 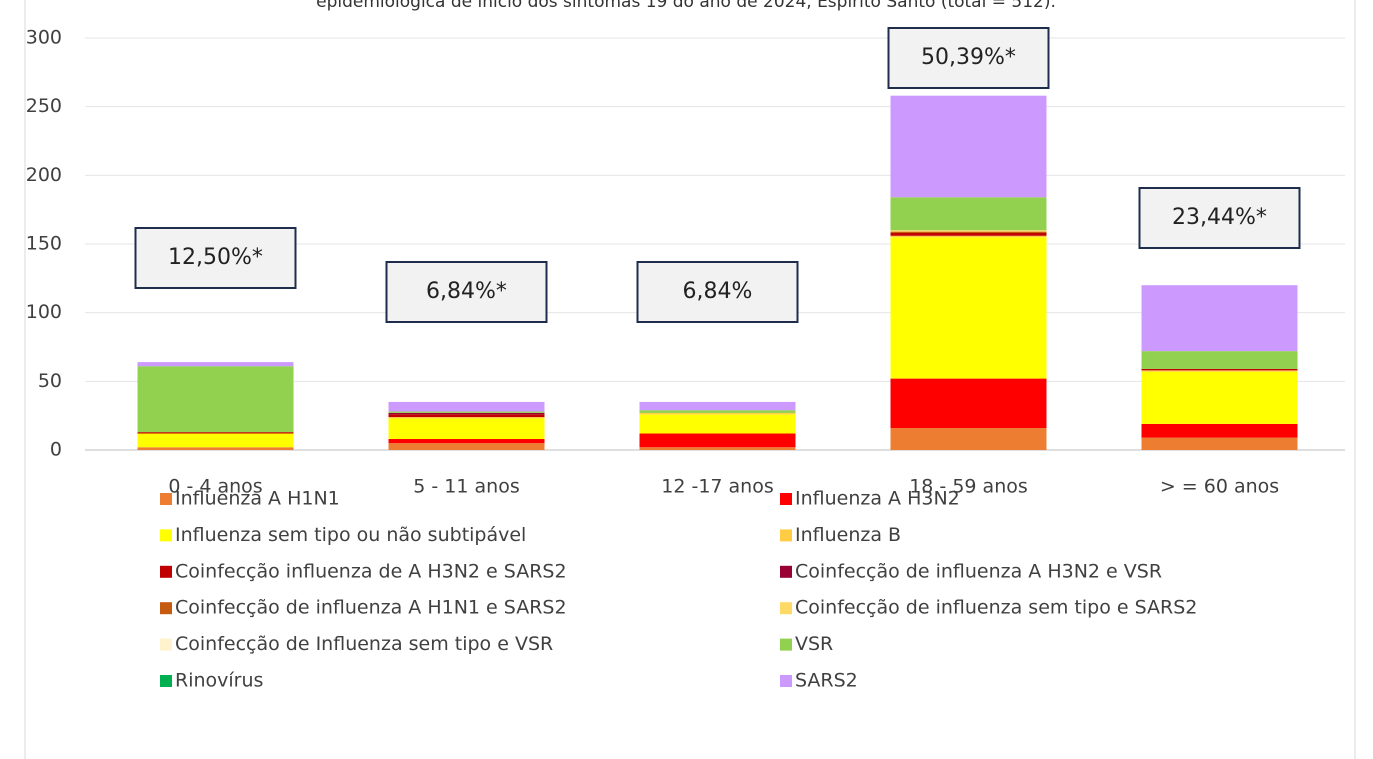 What do you see at coordinates (717, 487) in the screenshot?
I see `x-tick-label: 12 -17 anos` at bounding box center [717, 487].